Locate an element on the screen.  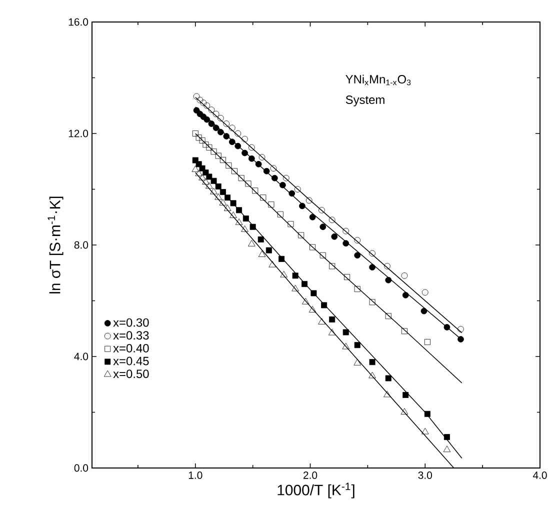
y-tick-label: 8.0 is located at coordinates (81, 245).